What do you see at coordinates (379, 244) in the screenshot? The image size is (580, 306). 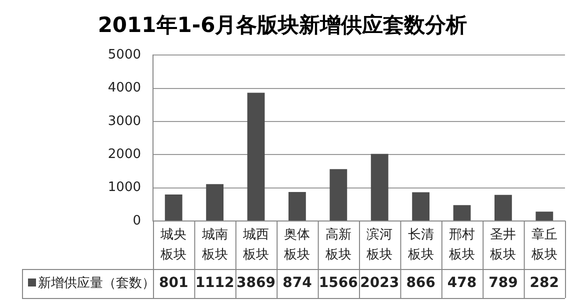 I see `x-tick-label: 滨河板块` at bounding box center [379, 244].